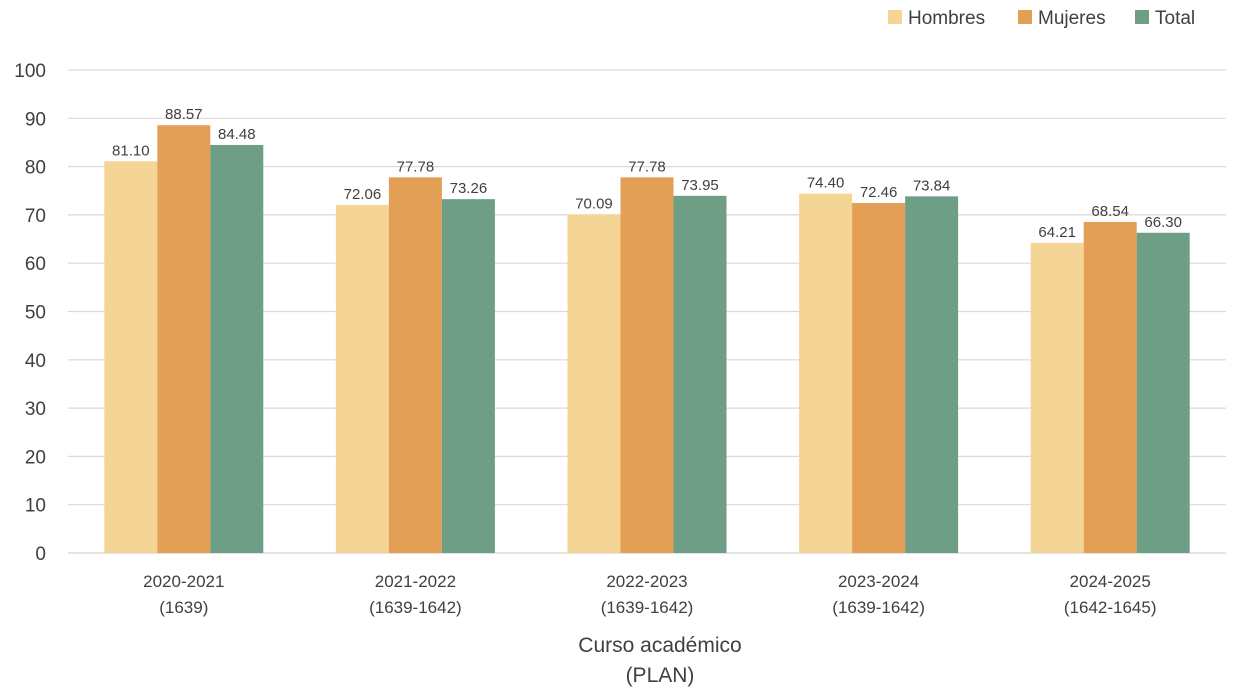 The height and width of the screenshot is (690, 1244). I want to click on x-axis-title: Curso académico (PLAN), so click(659, 660).